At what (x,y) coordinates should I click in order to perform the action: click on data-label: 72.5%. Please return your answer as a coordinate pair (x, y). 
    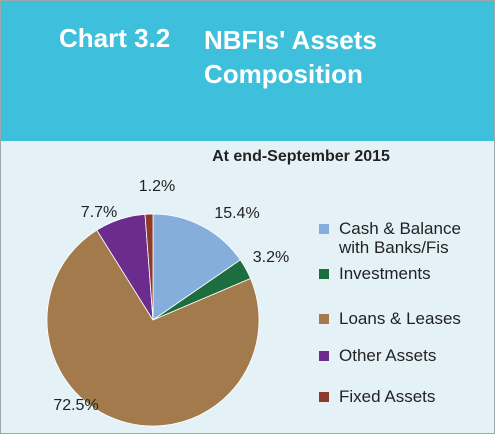
    Looking at the image, I should click on (75, 405).